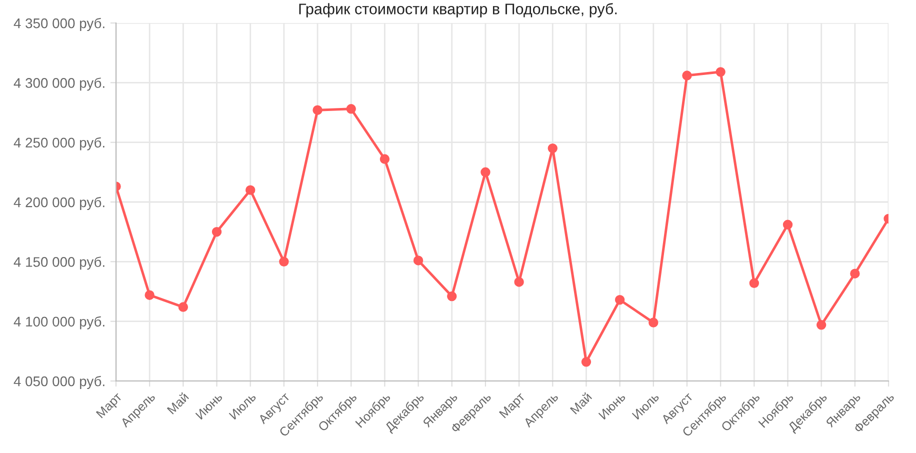 The image size is (916, 453). What do you see at coordinates (59, 203) in the screenshot?
I see `y-tick-label: 4 200 000 руб.` at bounding box center [59, 203].